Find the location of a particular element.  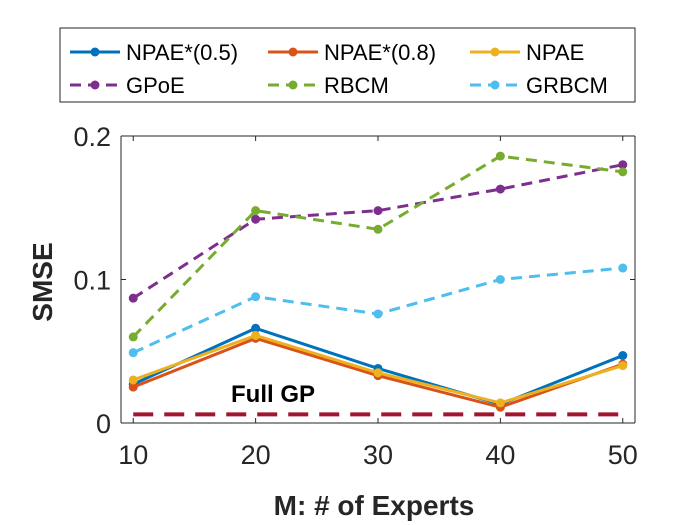

legend-label: GPoE is located at coordinates (155, 85).